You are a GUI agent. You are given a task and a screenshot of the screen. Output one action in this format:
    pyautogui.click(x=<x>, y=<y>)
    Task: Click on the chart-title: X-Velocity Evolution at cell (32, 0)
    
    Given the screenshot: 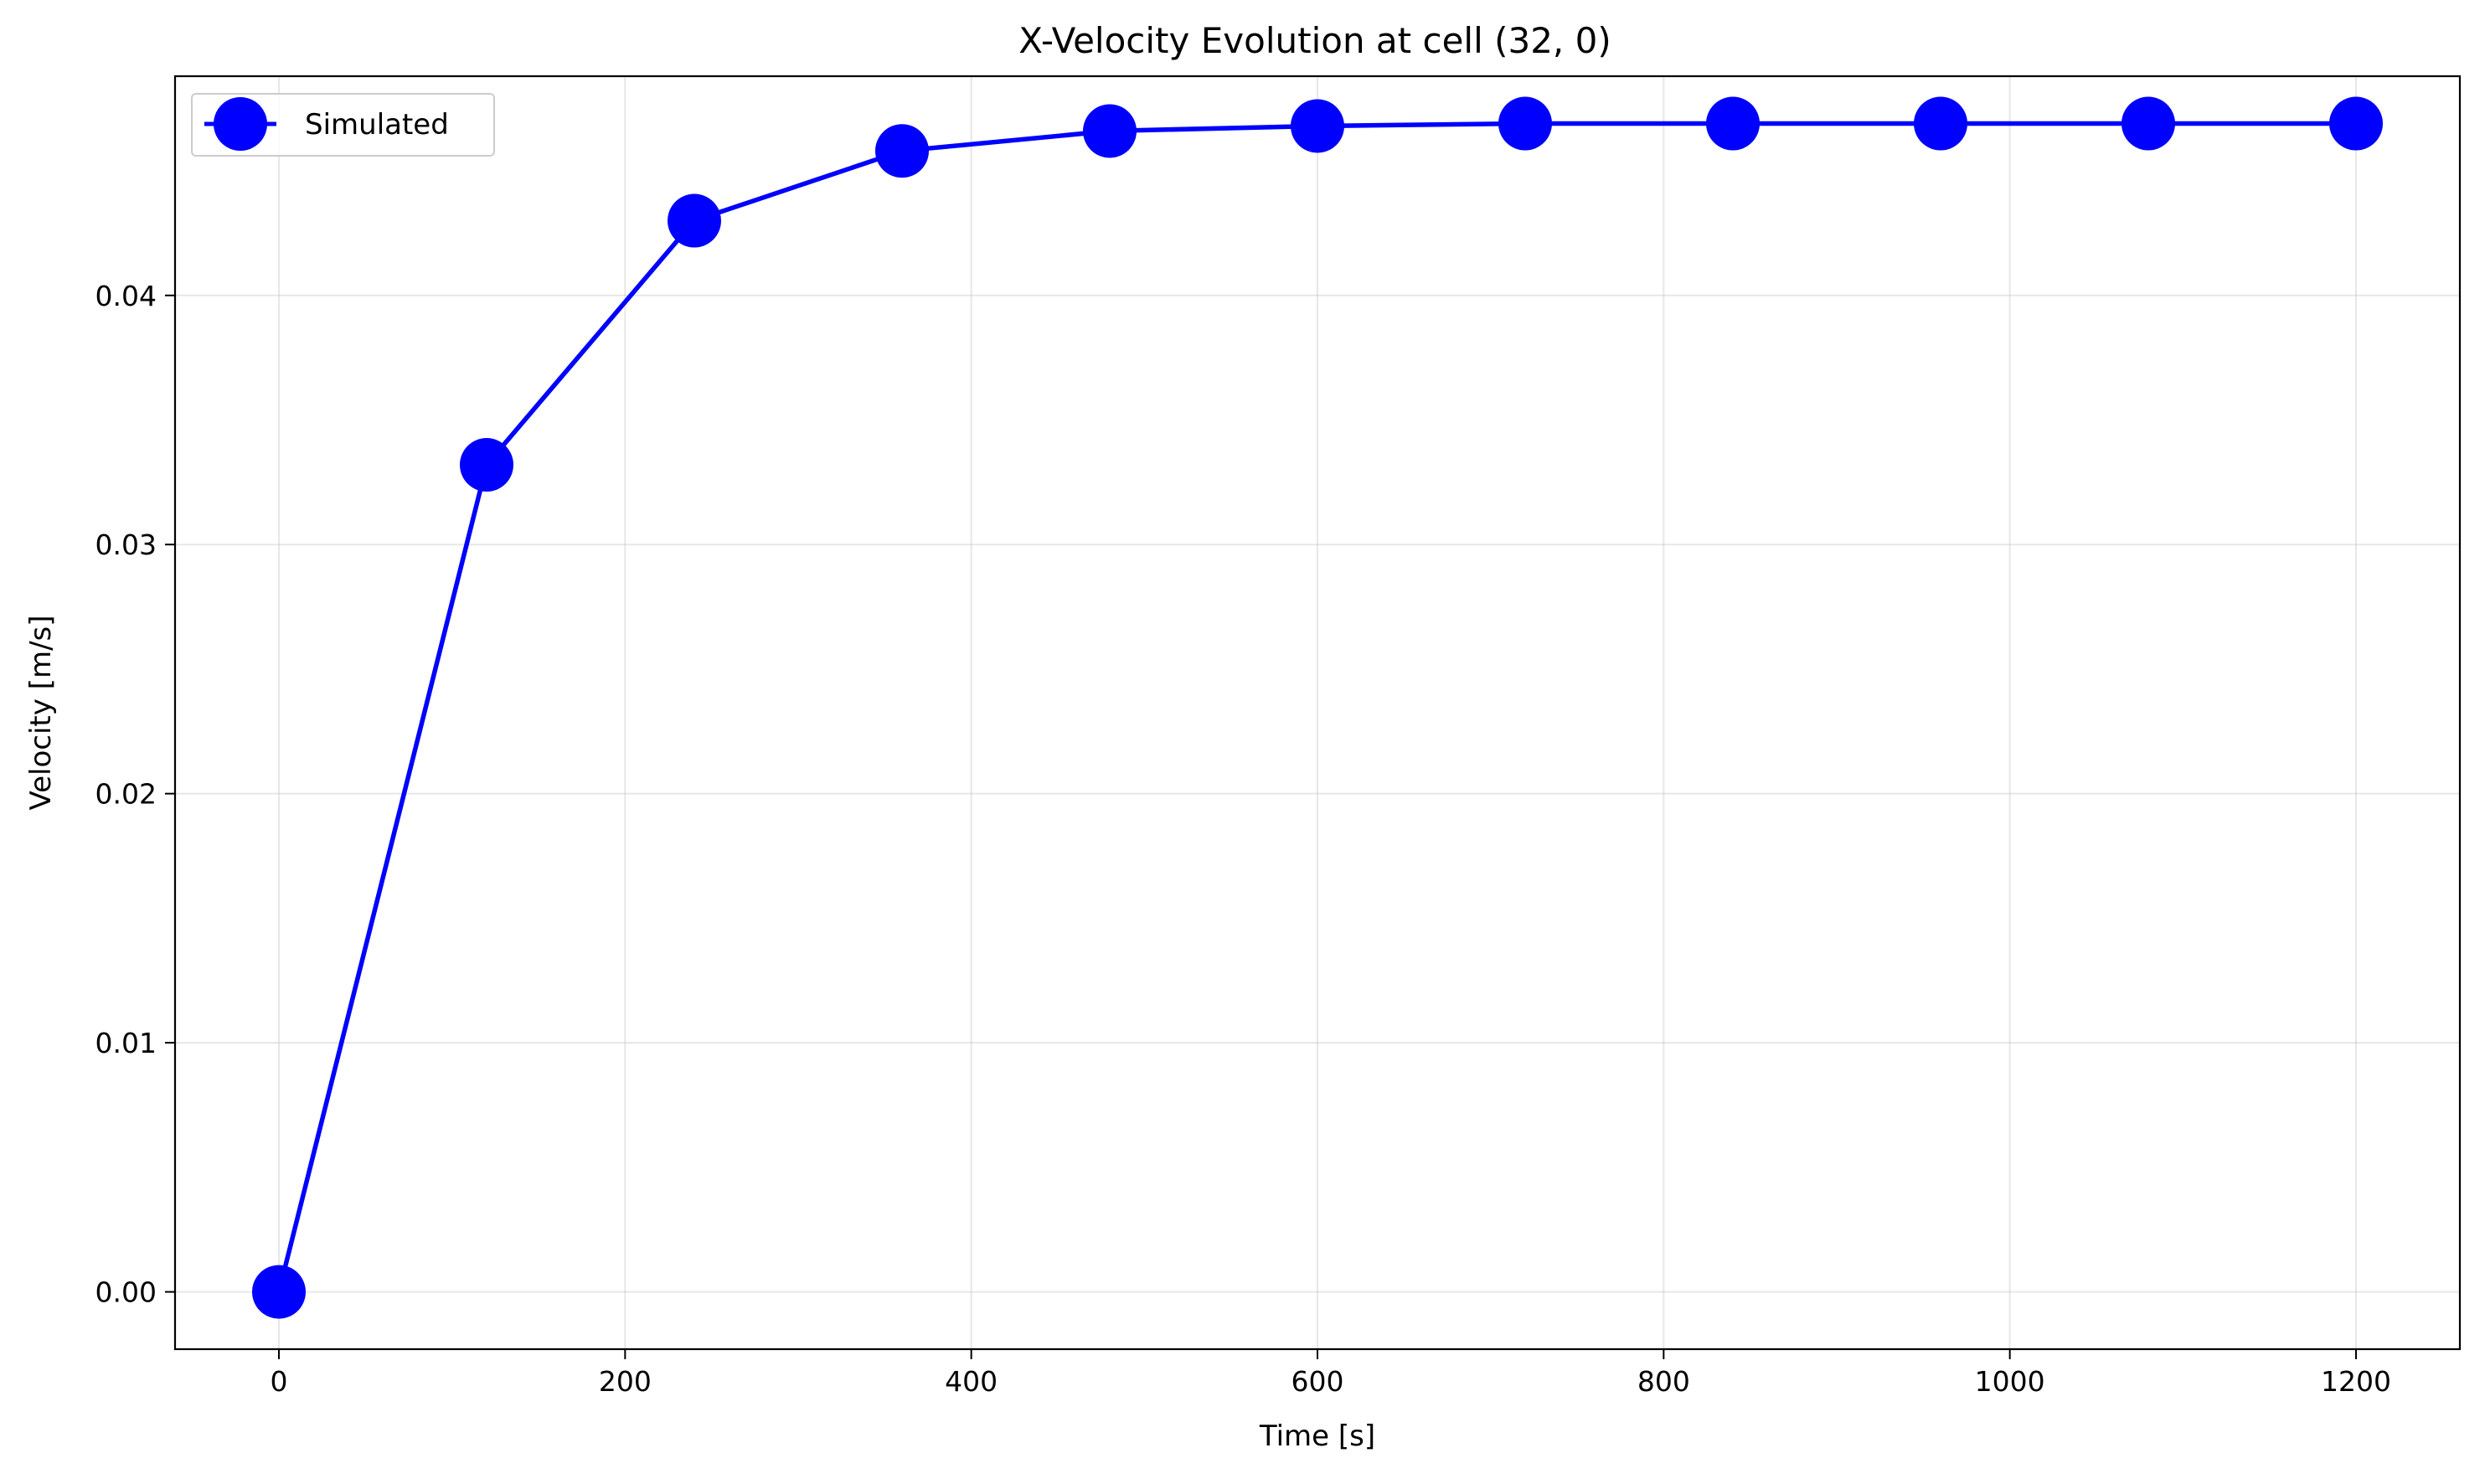 What is the action you would take?
    pyautogui.click(x=1314, y=40)
    